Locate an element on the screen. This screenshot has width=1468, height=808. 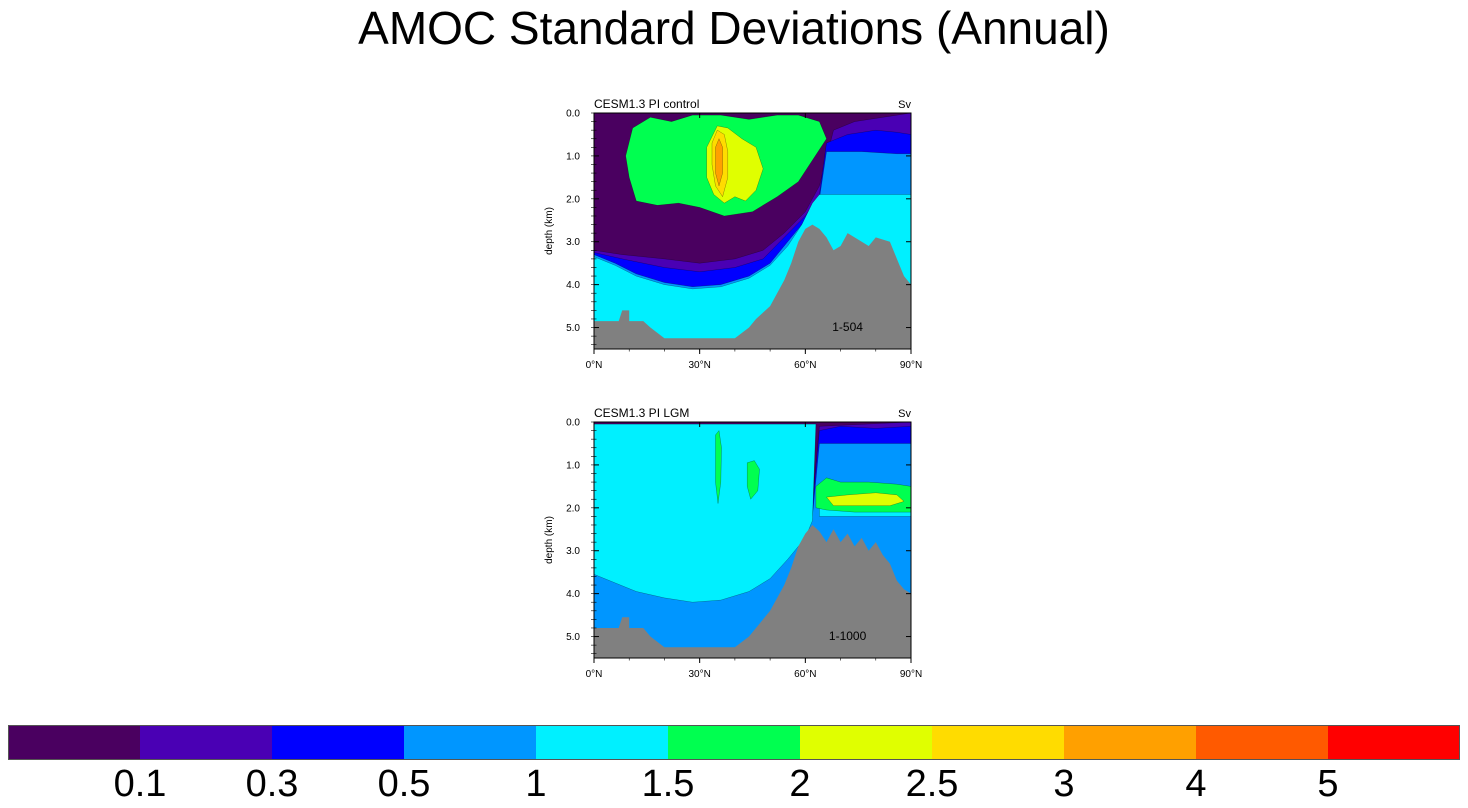
colorbar-label: 0.1 is located at coordinates (140, 784).